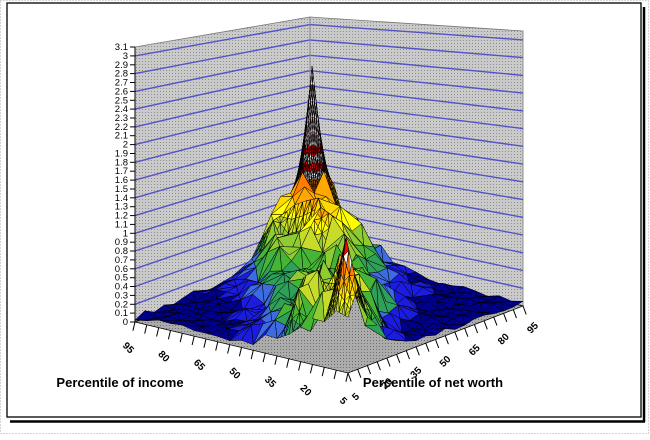  I want to click on value-axis-tick-label: 2.3, so click(121, 118).